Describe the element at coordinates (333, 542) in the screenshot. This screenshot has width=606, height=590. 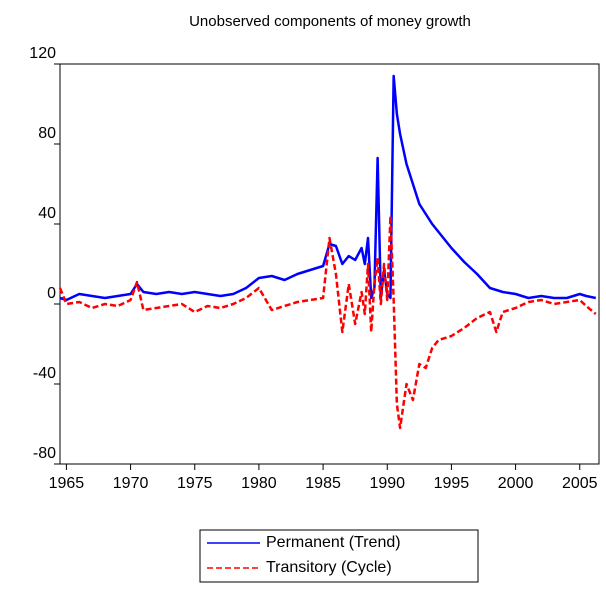
I see `legend-label: Permanent (Trend)` at that location.